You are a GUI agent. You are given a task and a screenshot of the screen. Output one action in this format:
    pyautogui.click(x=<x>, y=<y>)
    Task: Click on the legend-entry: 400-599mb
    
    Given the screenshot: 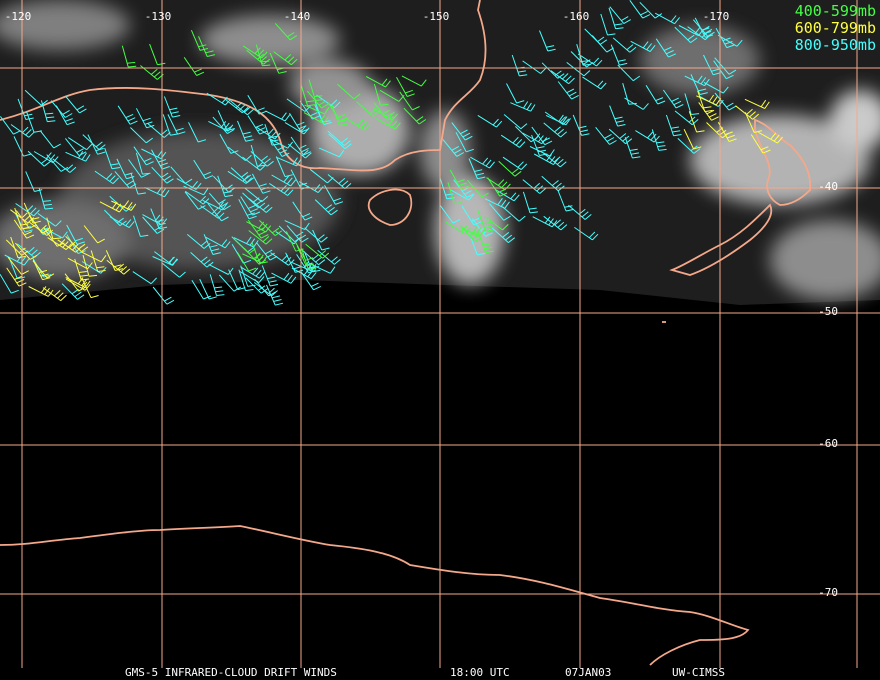 What is the action you would take?
    pyautogui.click(x=835, y=11)
    